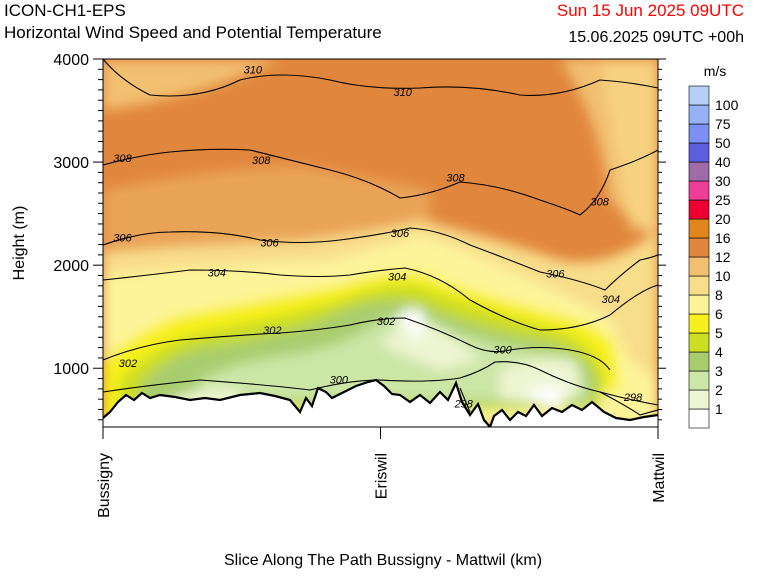 The image size is (766, 576). I want to click on colorbar-label: 16, so click(723, 238).